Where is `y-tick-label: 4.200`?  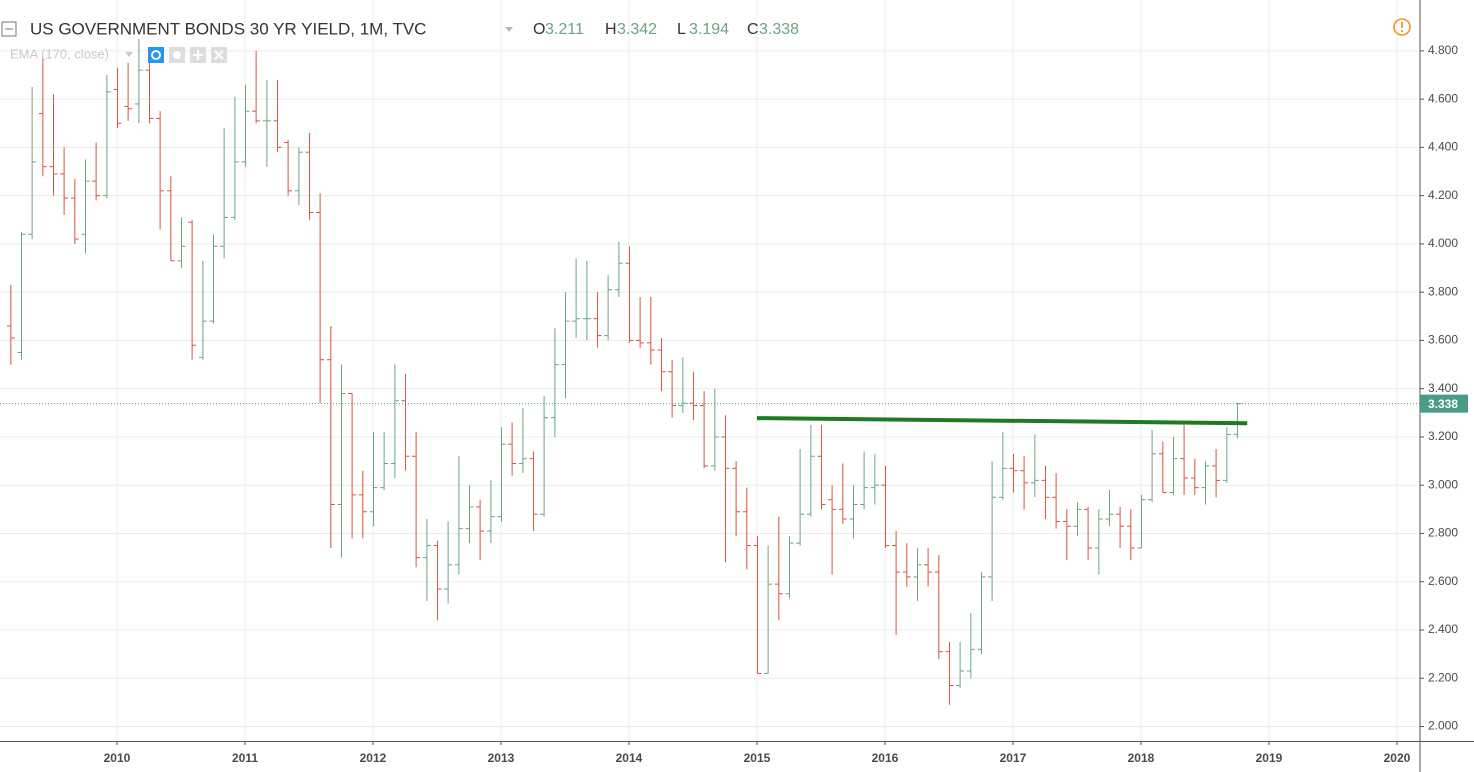
y-tick-label: 4.200 is located at coordinates (1443, 195).